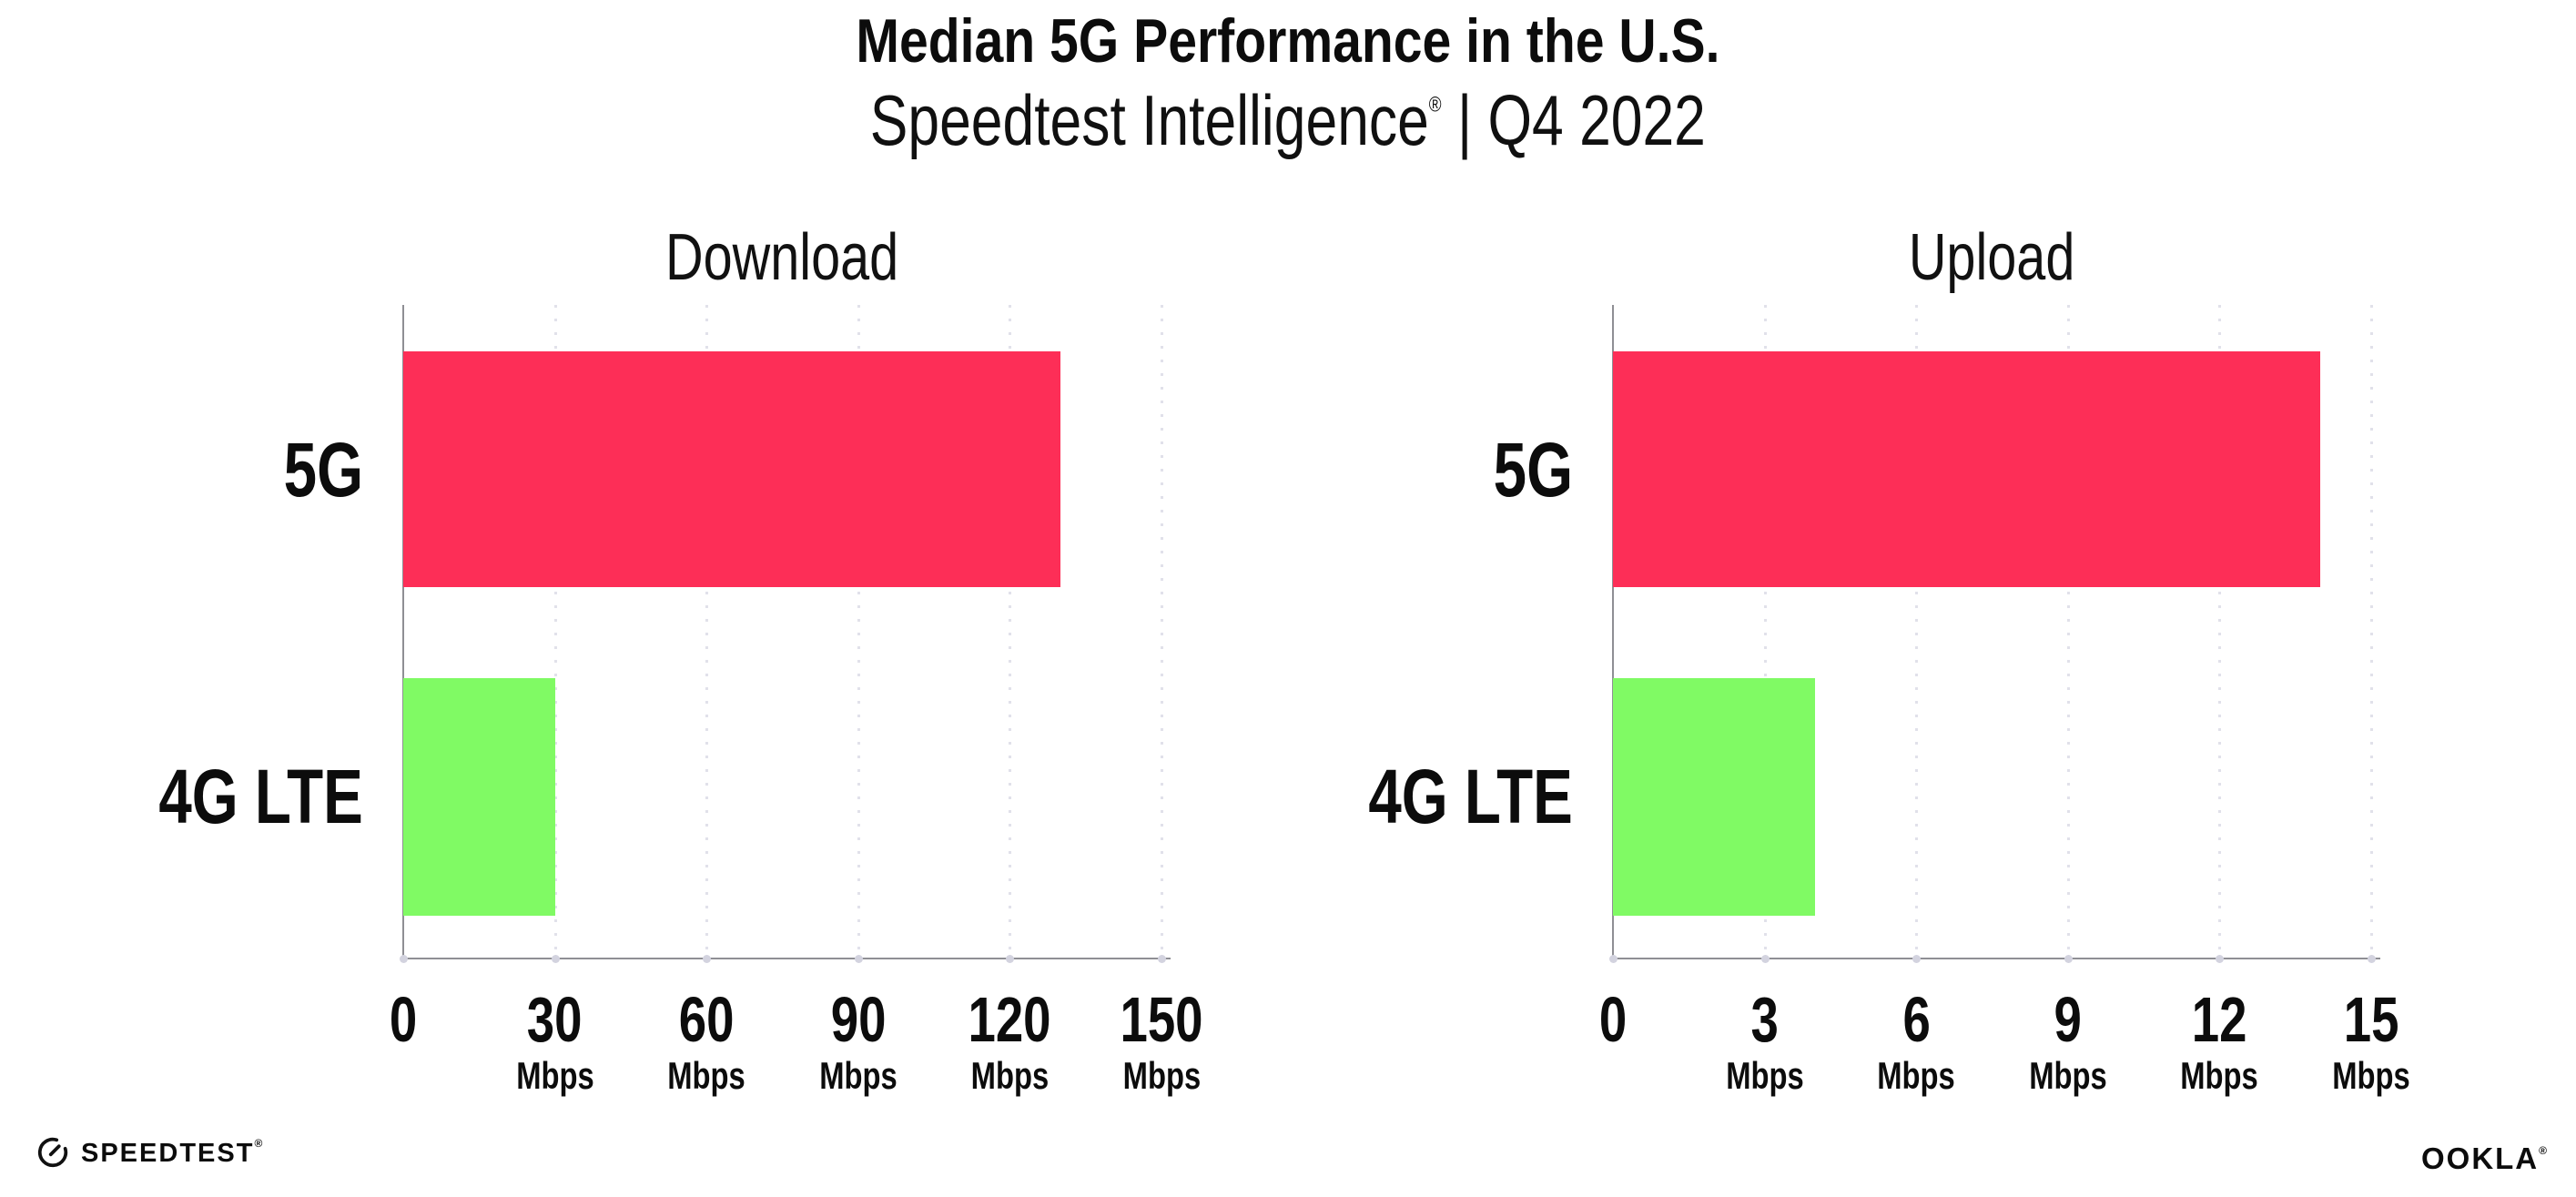 This screenshot has width=2576, height=1197. I want to click on x-tick: 30 Mbps, so click(555, 1041).